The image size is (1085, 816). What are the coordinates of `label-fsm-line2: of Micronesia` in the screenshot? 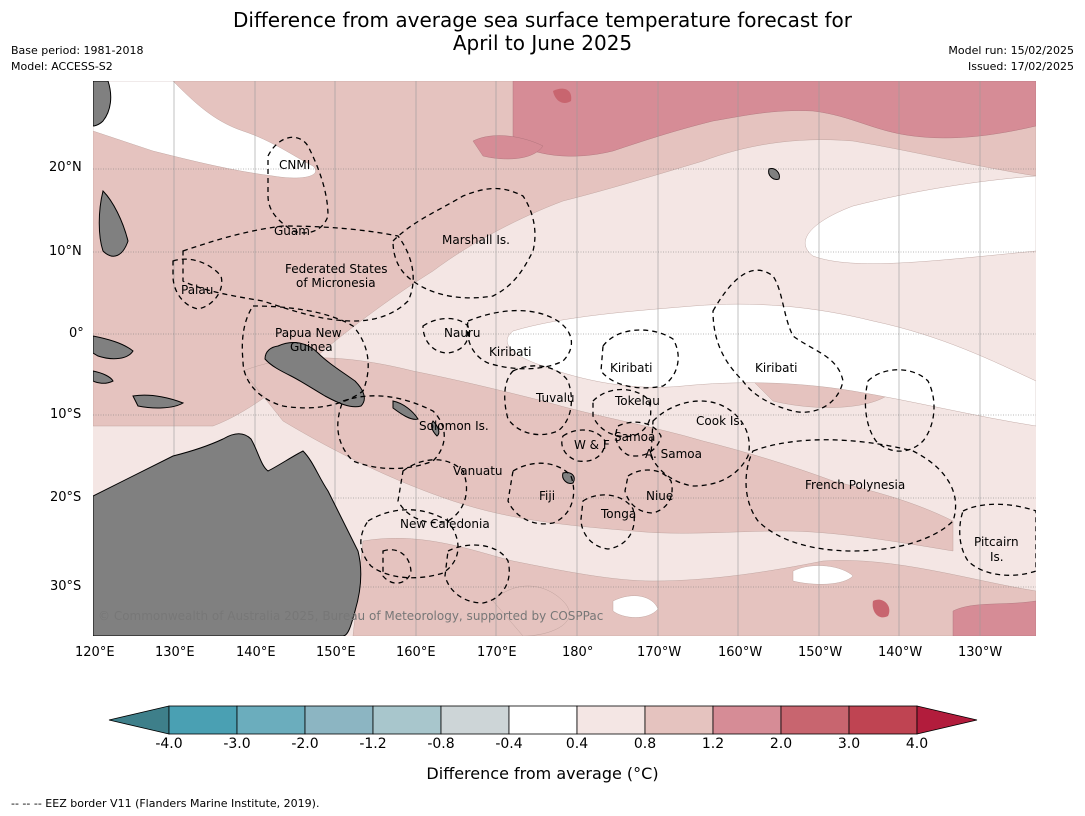 It's located at (336, 283).